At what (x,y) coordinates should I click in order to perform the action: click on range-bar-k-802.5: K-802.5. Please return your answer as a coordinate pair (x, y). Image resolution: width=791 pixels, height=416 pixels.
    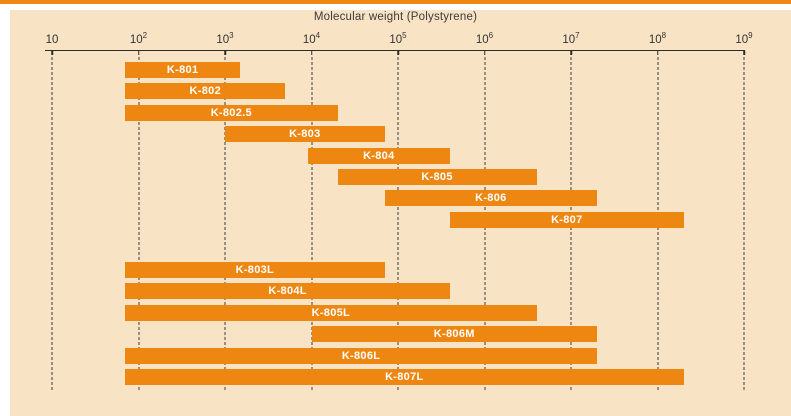
    Looking at the image, I should click on (231, 112).